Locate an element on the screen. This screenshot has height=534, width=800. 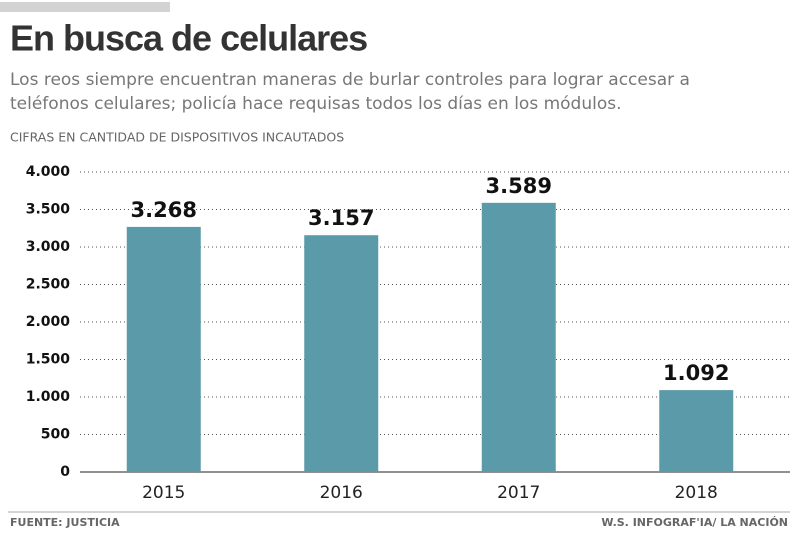
x-tick-label: 2015 is located at coordinates (163, 493).